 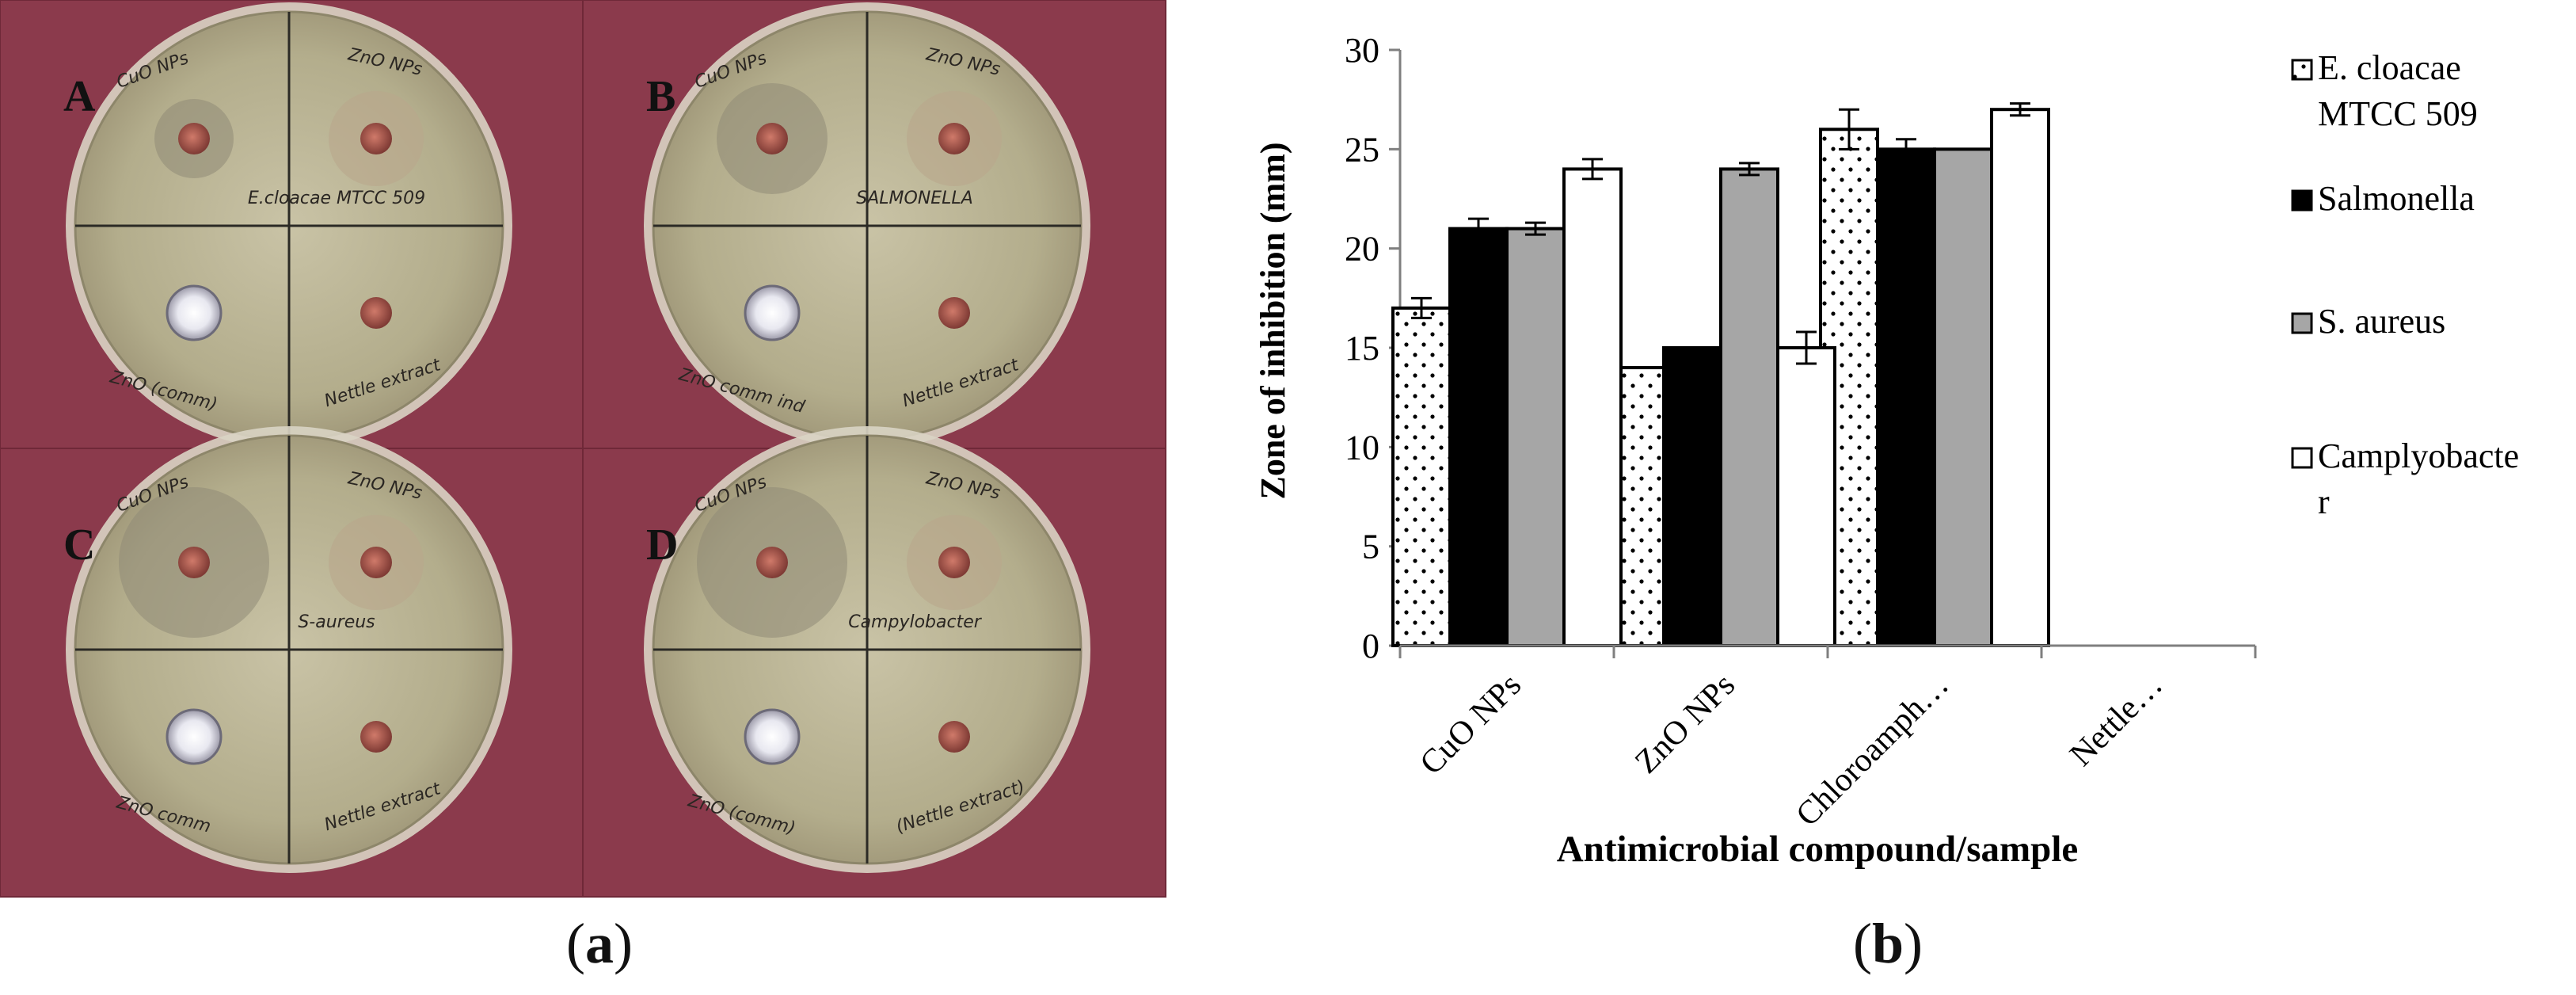 I want to click on legend-label: MTCC 509, so click(x=2398, y=114).